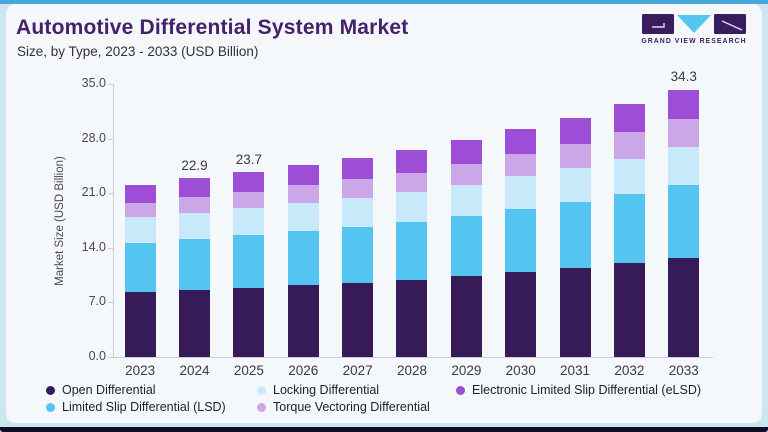 Image resolution: width=768 pixels, height=432 pixels. What do you see at coordinates (249, 322) in the screenshot?
I see `bar-segment-2025-open` at bounding box center [249, 322].